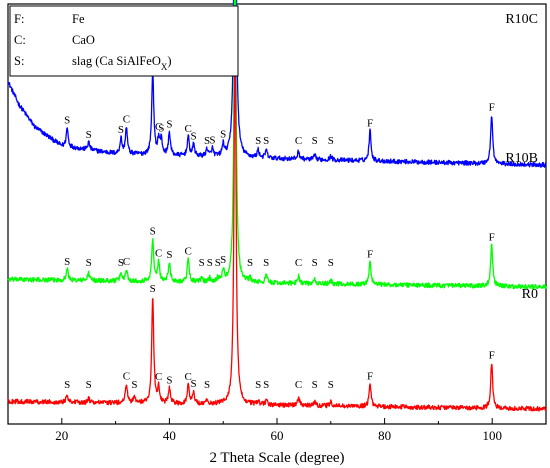  Describe the element at coordinates (19, 61) in the screenshot. I see `legend-key: S:` at that location.